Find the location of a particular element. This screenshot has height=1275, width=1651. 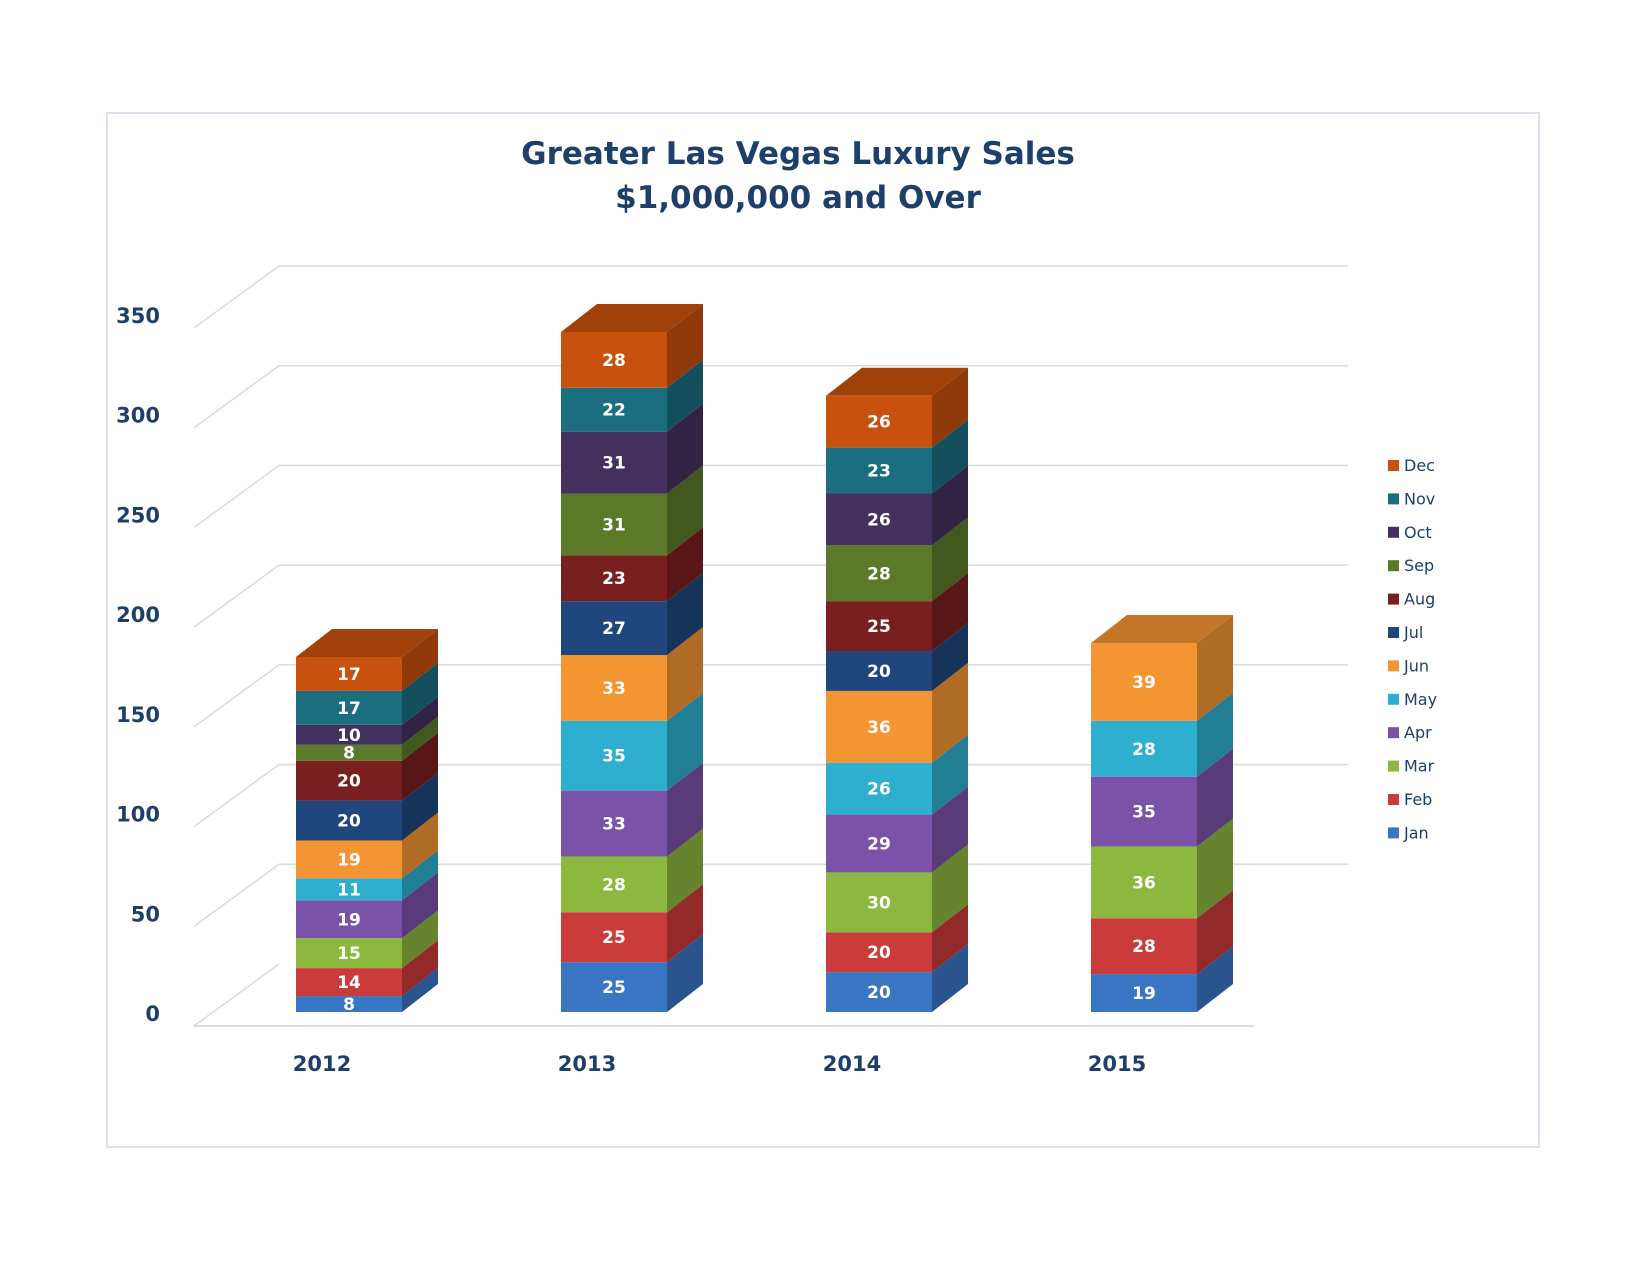

bar-side-2012-apr is located at coordinates (420, 905).